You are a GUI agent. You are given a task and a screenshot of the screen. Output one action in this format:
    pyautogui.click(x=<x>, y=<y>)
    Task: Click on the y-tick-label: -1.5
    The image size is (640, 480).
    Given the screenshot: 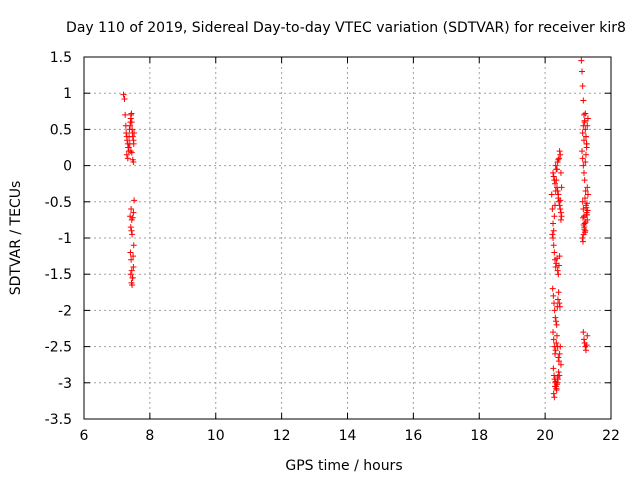 What is the action you would take?
    pyautogui.click(x=58, y=275)
    